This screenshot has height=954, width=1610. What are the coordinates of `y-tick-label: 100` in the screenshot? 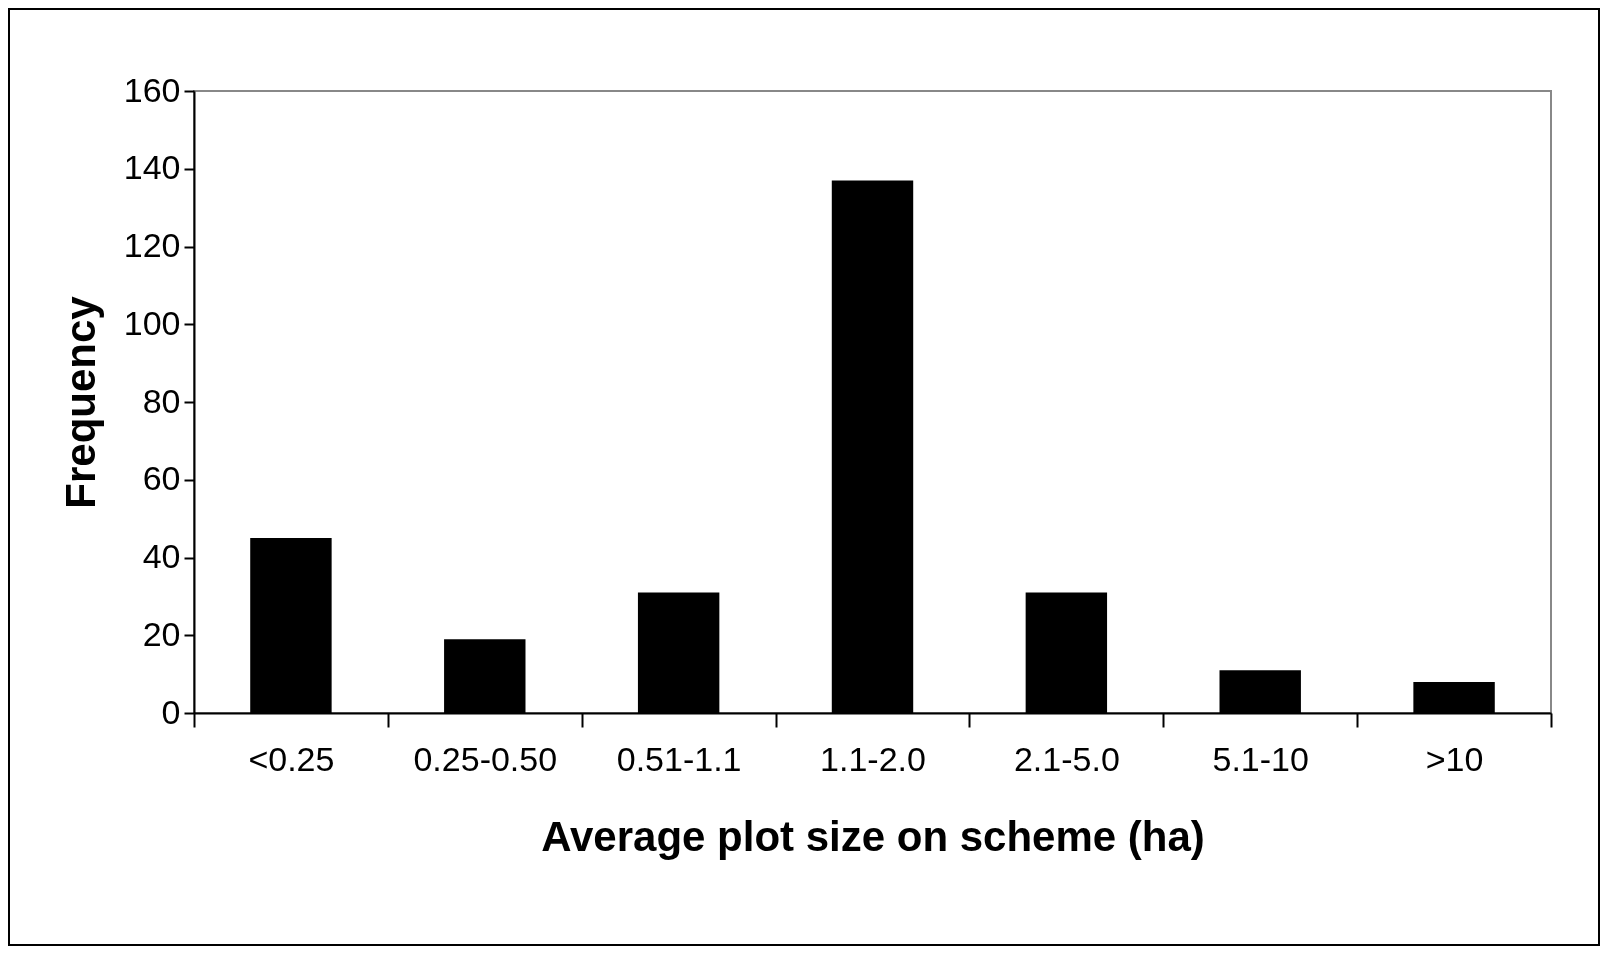 It's located at (152, 322).